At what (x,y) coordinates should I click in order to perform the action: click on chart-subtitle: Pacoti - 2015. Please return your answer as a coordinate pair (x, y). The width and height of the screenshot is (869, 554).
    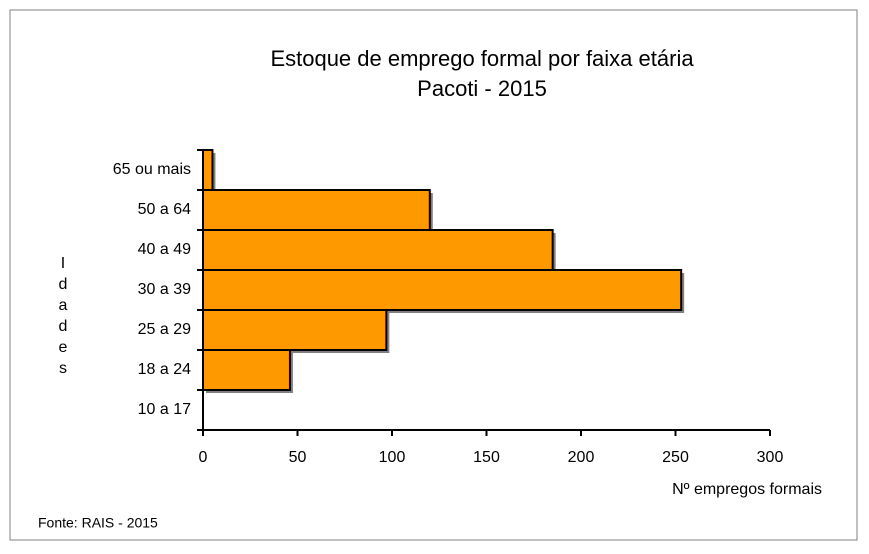
    Looking at the image, I should click on (482, 88).